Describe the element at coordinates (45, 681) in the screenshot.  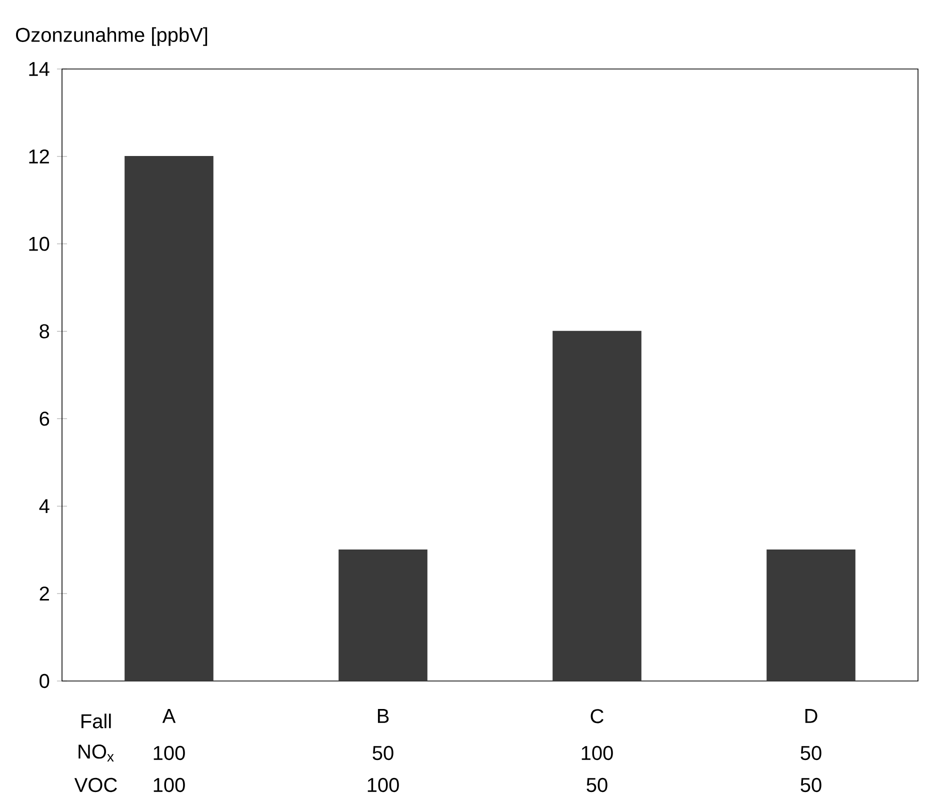
I see `y-tick-label: 0` at that location.